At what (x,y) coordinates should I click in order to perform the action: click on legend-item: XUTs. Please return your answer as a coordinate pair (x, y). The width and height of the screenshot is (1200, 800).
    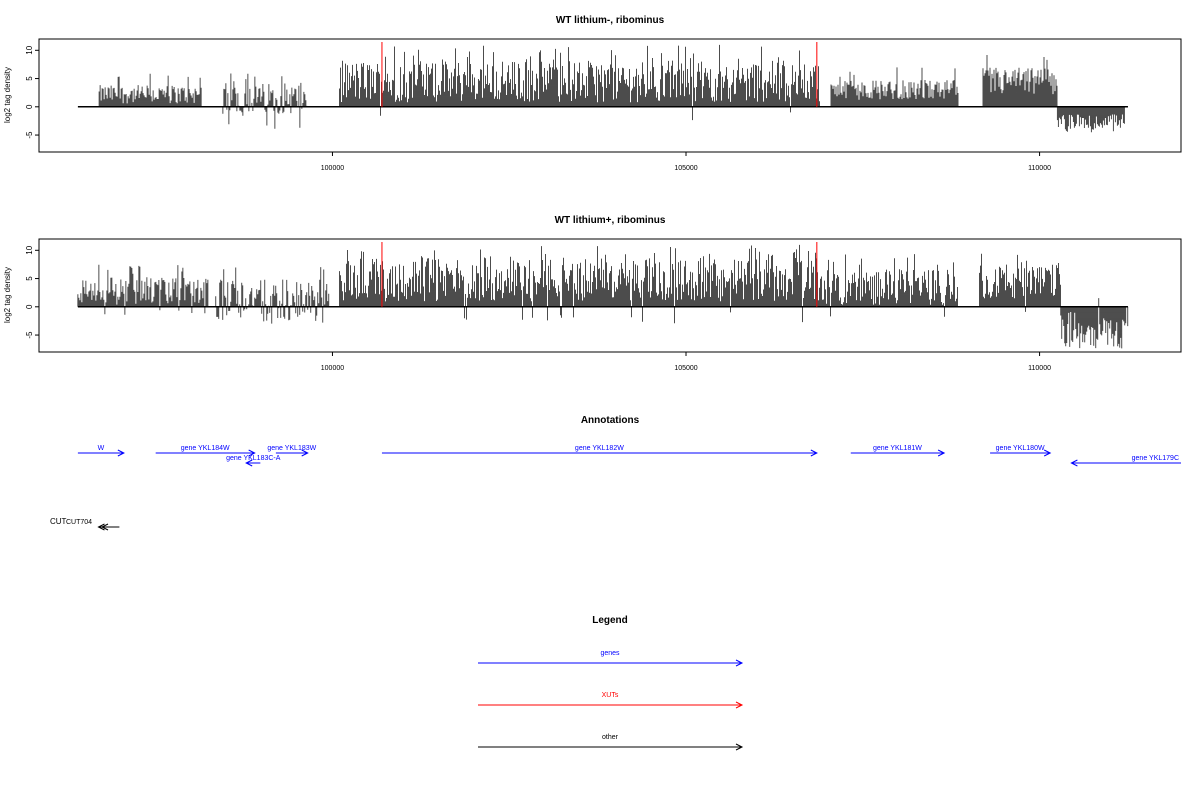
    Looking at the image, I should click on (611, 700).